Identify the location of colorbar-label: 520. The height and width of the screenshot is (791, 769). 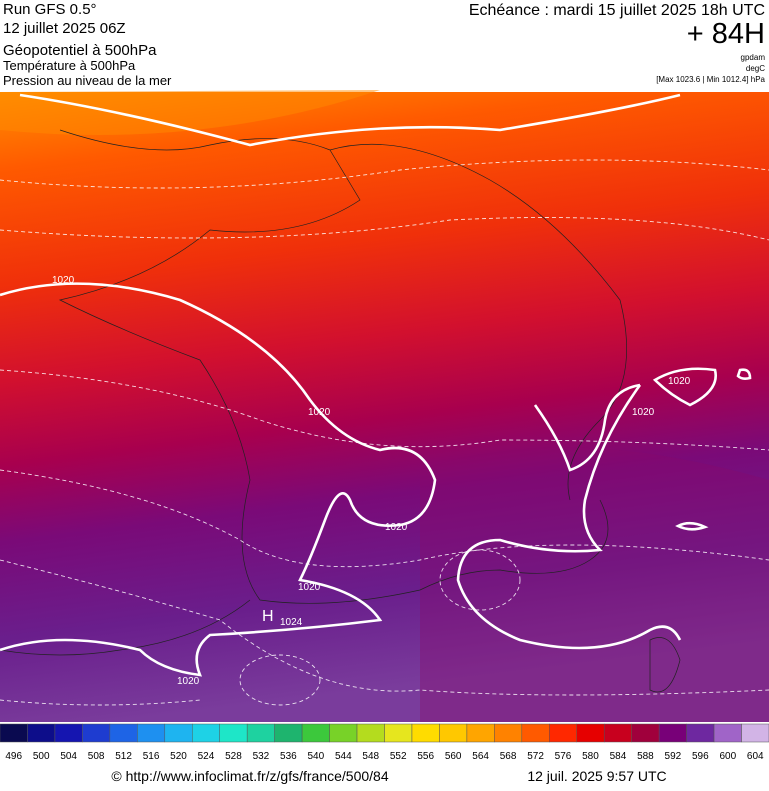
(178, 756).